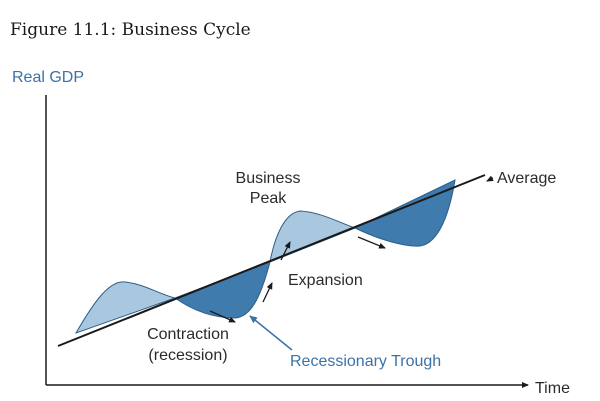 The image size is (600, 401). I want to click on peak-label-line1: Business, so click(268, 178).